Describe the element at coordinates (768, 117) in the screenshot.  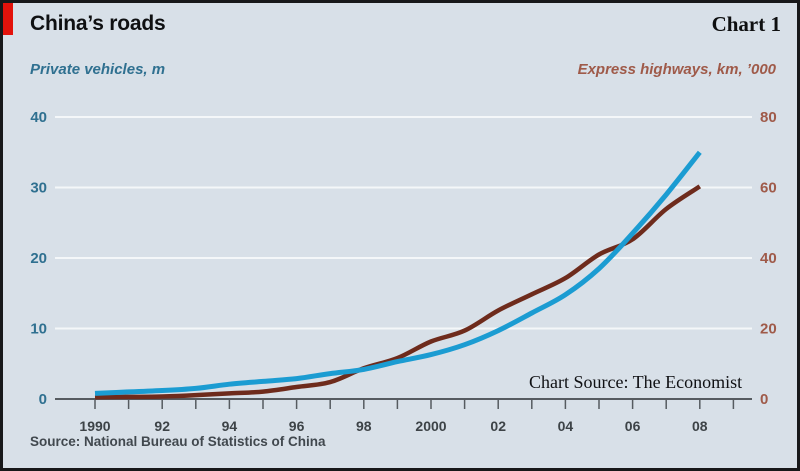
I see `right-axis-tick-label: 80` at that location.